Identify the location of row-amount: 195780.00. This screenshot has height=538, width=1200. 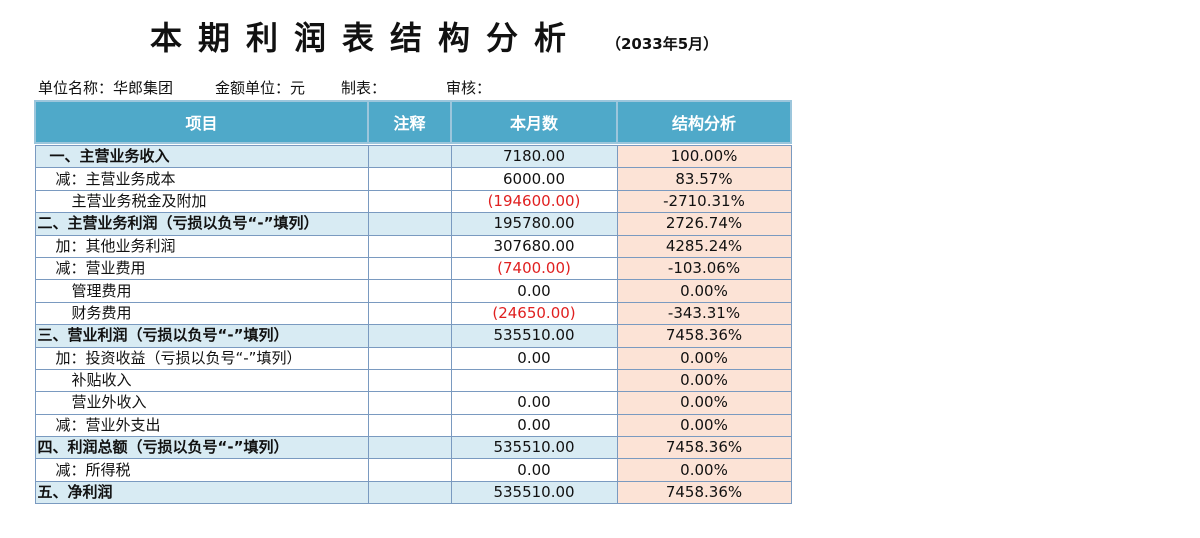
(534, 224).